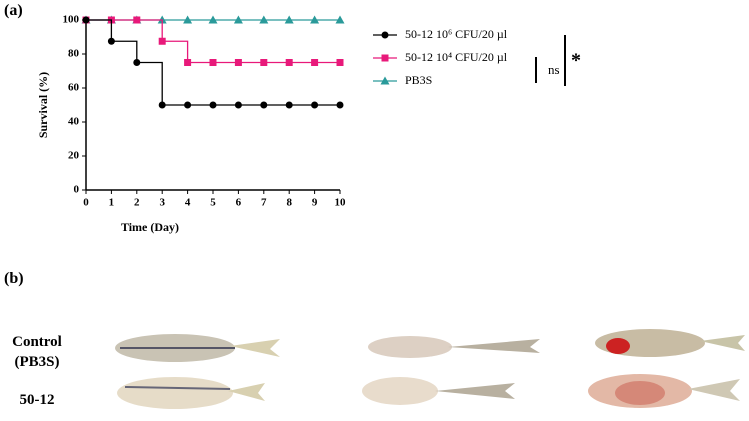 This screenshot has width=749, height=421. What do you see at coordinates (213, 203) in the screenshot?
I see `x-tick-label: 5` at bounding box center [213, 203].